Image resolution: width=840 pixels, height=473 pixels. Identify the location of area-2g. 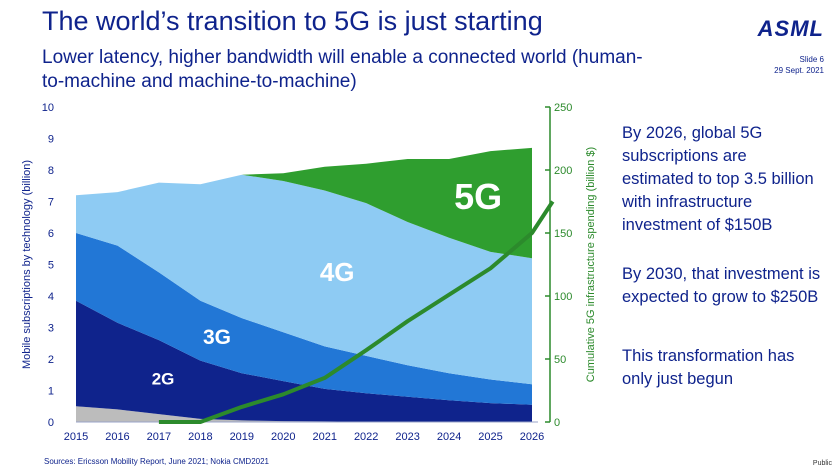
(304, 361).